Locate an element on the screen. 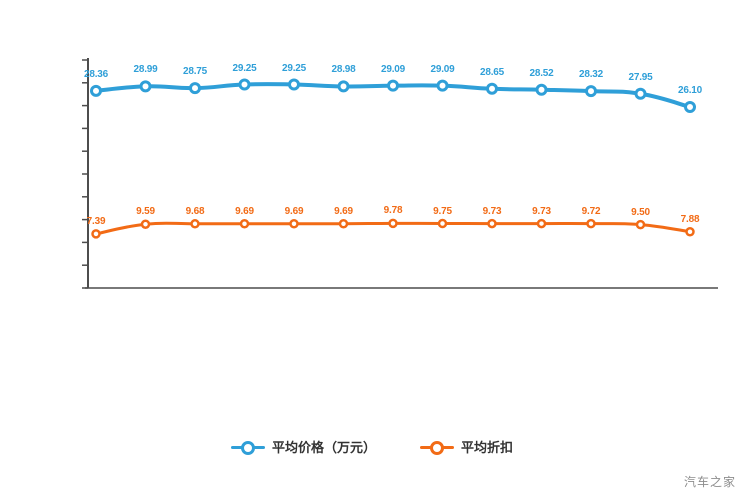  legend-item-average-price: 平均价格（万元） is located at coordinates (303, 446).